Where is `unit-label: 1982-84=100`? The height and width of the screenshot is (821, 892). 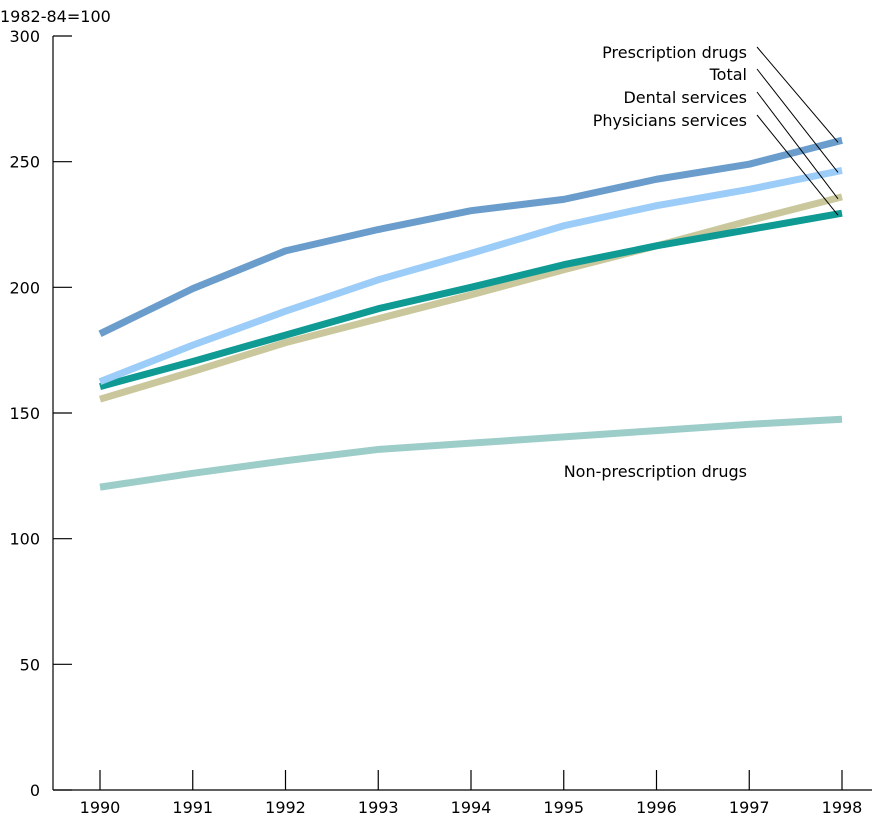 unit-label: 1982-84=100 is located at coordinates (55, 16).